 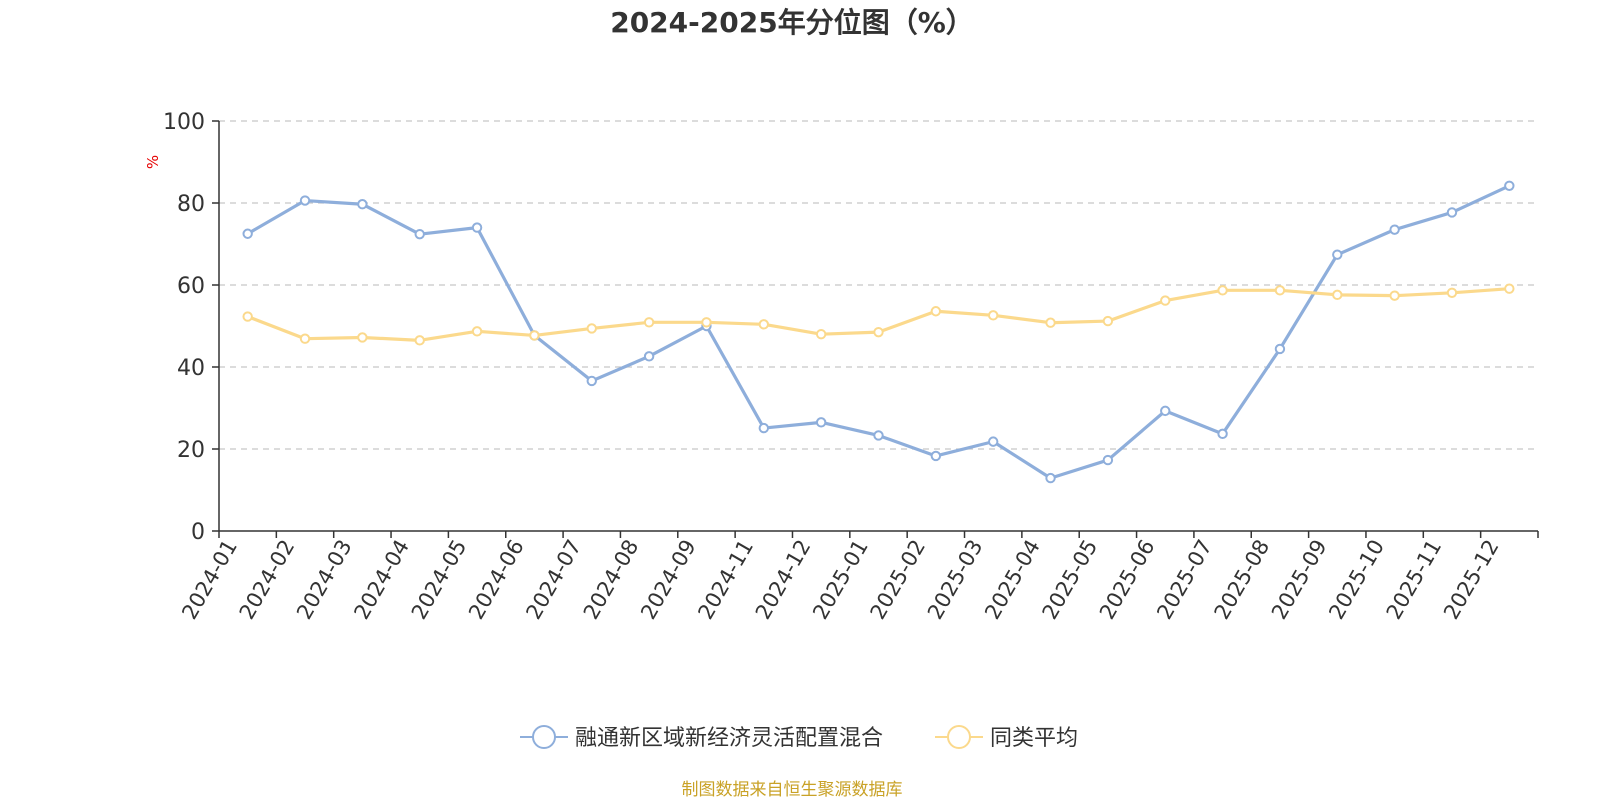 I want to click on x-tick-label: 2024-03, so click(x=324, y=580).